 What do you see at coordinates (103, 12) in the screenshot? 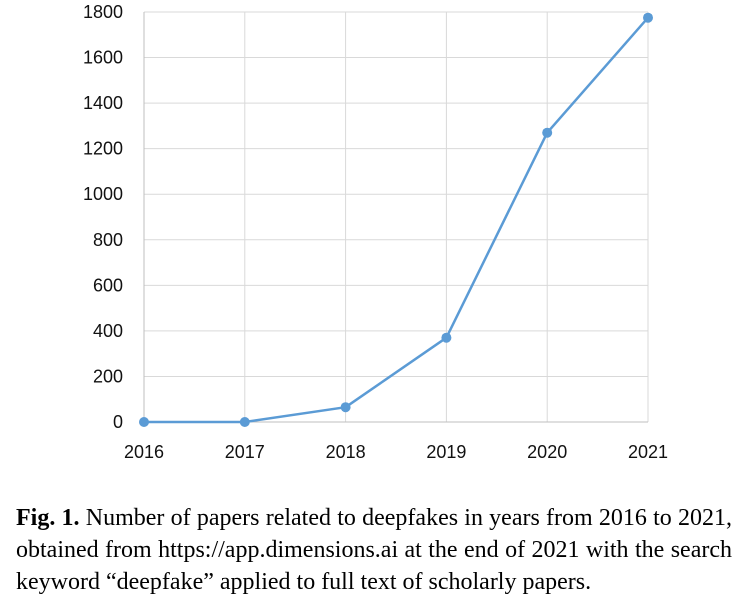
I see `y-tick-label: 1800` at bounding box center [103, 12].